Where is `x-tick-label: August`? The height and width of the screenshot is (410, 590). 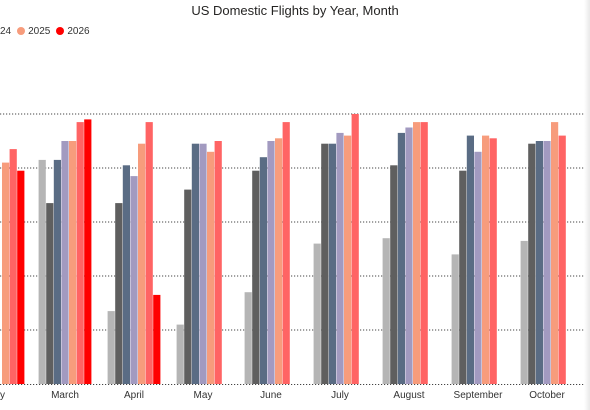
x-tick-label: August is located at coordinates (408, 395).